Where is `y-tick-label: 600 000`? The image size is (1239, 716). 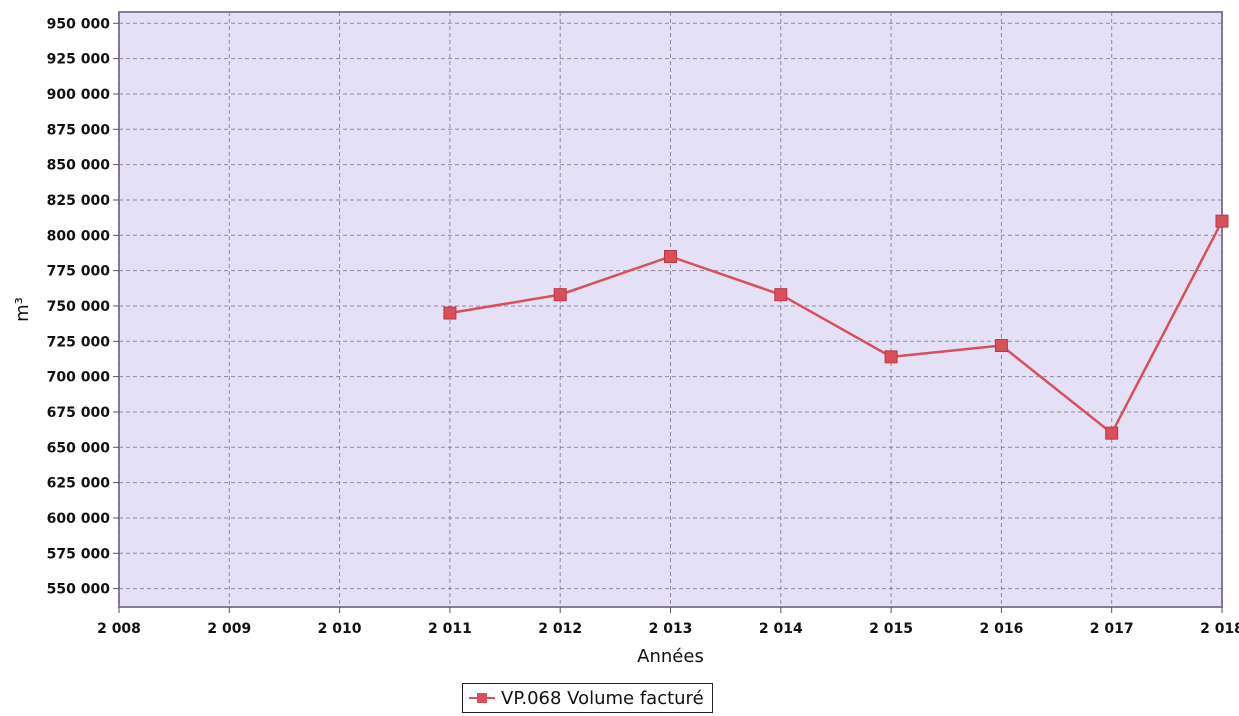
y-tick-label: 600 000 is located at coordinates (79, 519).